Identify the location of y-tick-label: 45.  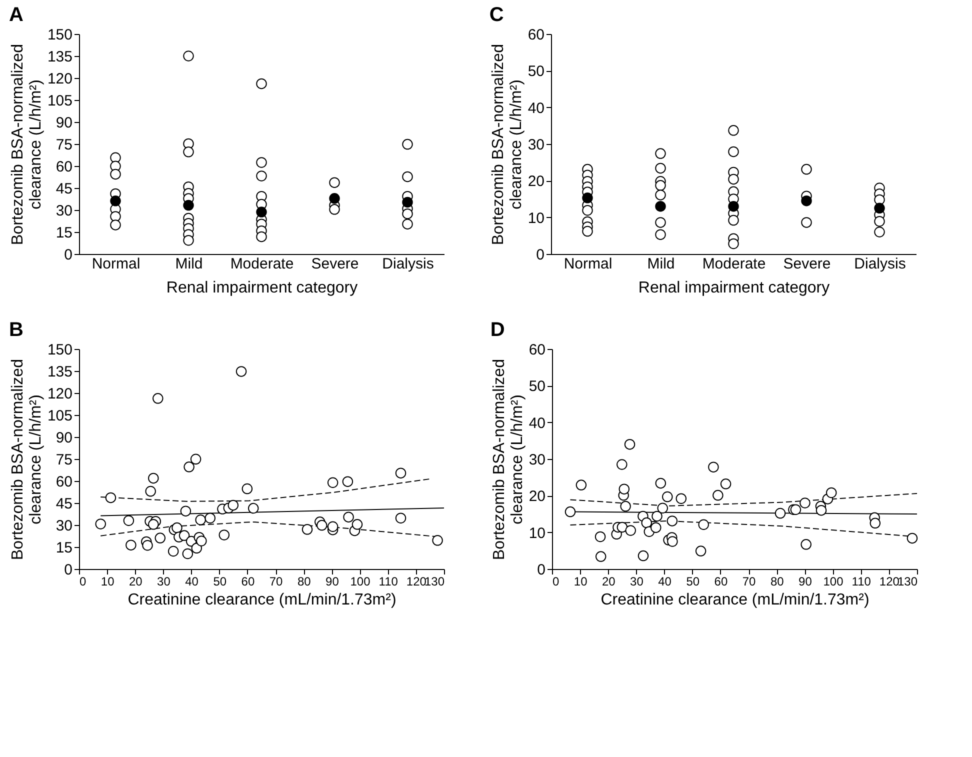
(64, 504).